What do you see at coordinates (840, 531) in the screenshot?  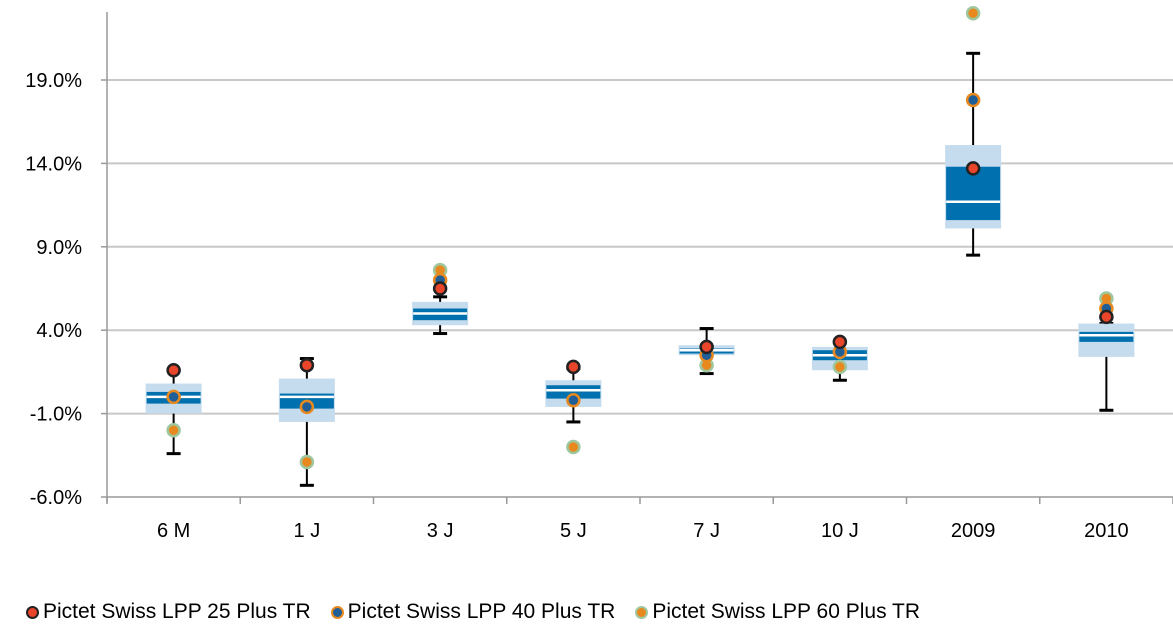 I see `x-tick-label: 10 J` at bounding box center [840, 531].